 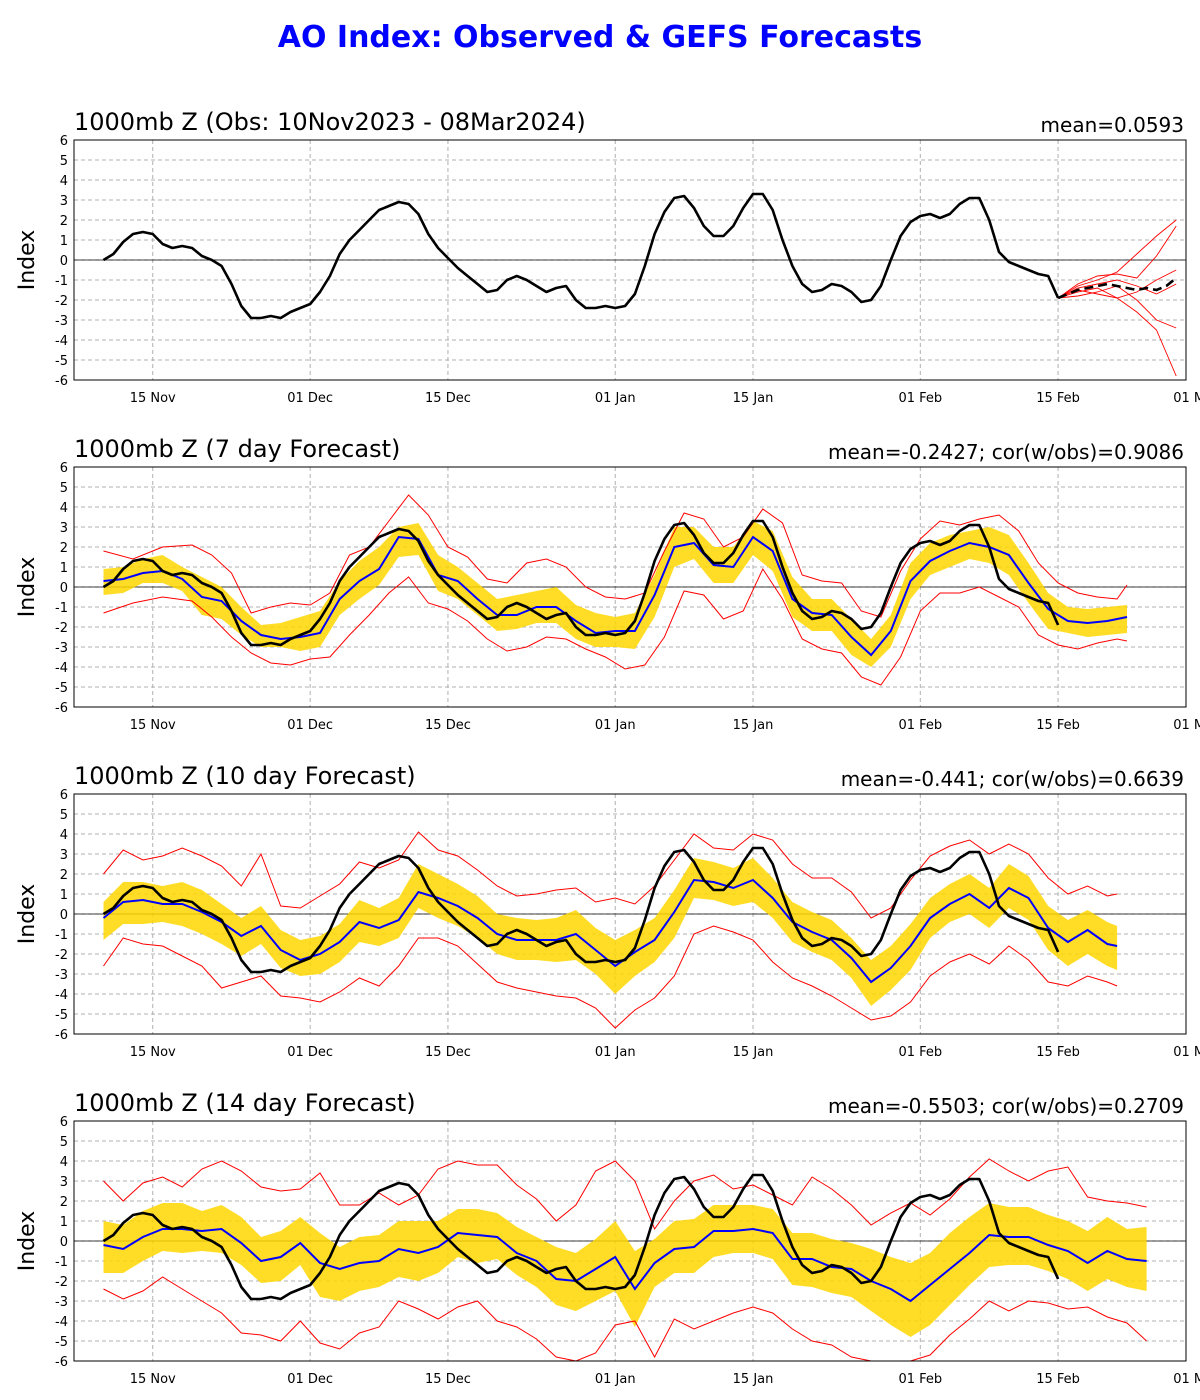 What do you see at coordinates (1012, 779) in the screenshot?
I see `panel-stat-10day: mean=-0.441; cor(w/obs)=0.6639` at bounding box center [1012, 779].